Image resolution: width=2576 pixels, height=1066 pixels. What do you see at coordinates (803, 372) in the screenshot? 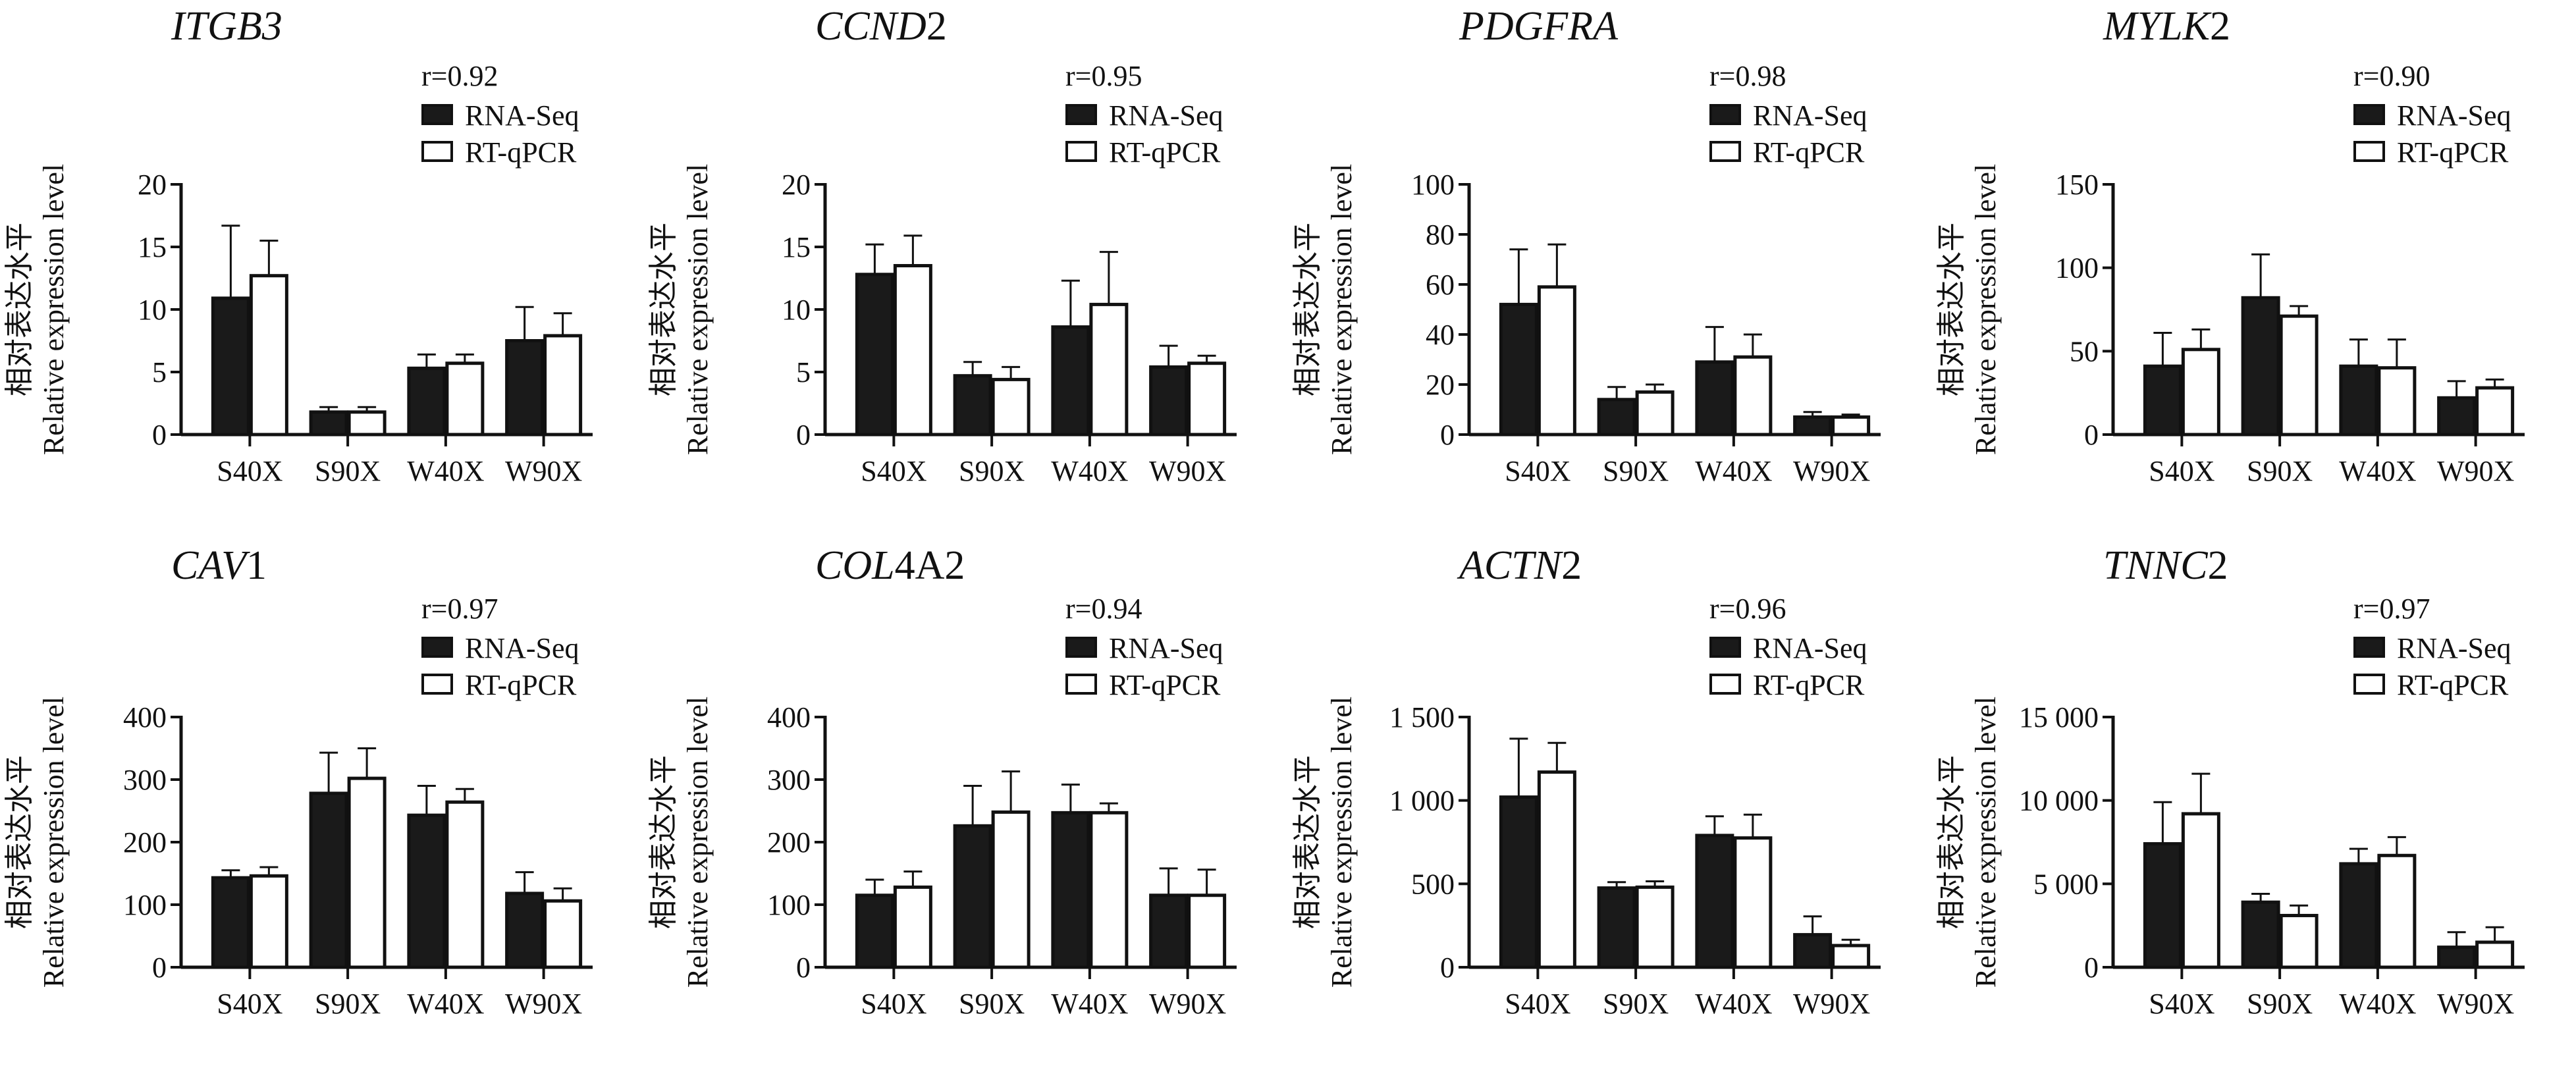
I see `y-tick-label: 5` at bounding box center [803, 372].